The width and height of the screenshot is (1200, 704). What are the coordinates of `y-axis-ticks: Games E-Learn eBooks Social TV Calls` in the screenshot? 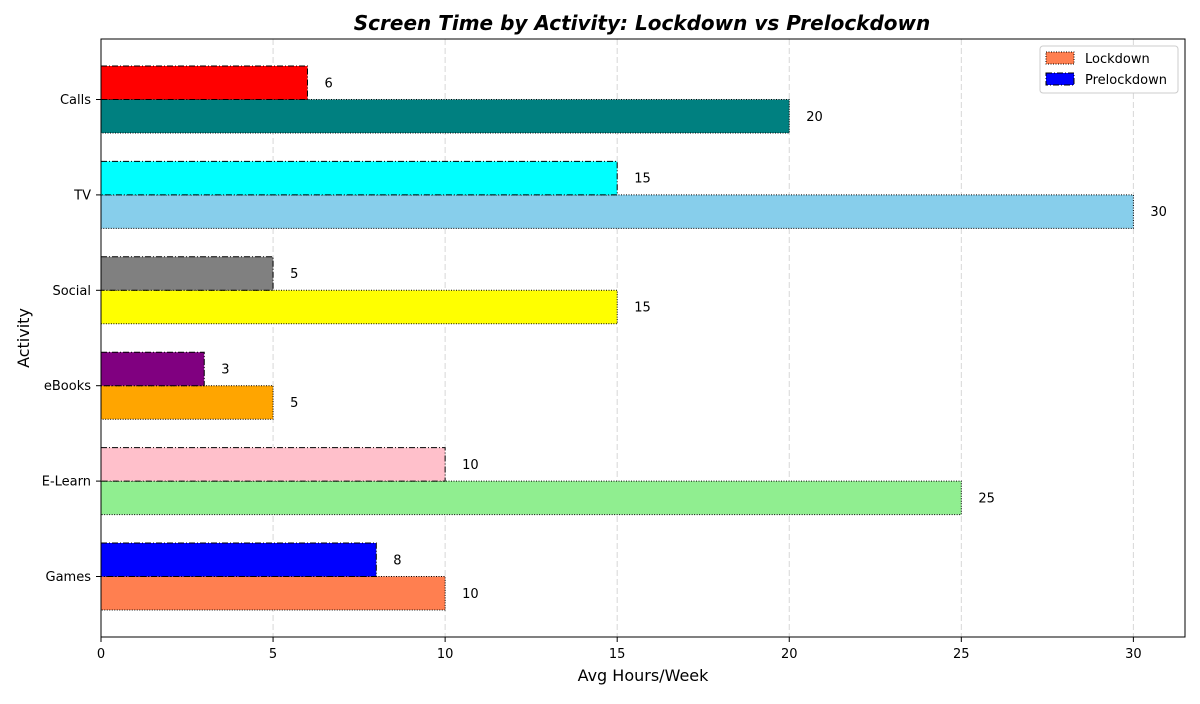 It's located at (71, 339).